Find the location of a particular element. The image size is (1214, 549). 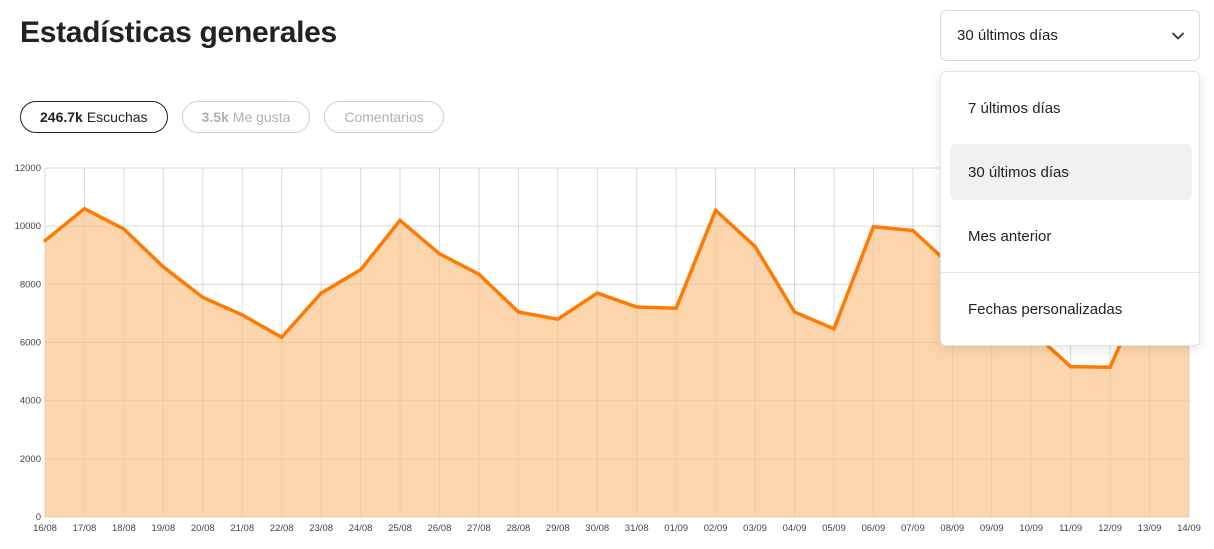

x-tick-label: 08/09 is located at coordinates (952, 528).